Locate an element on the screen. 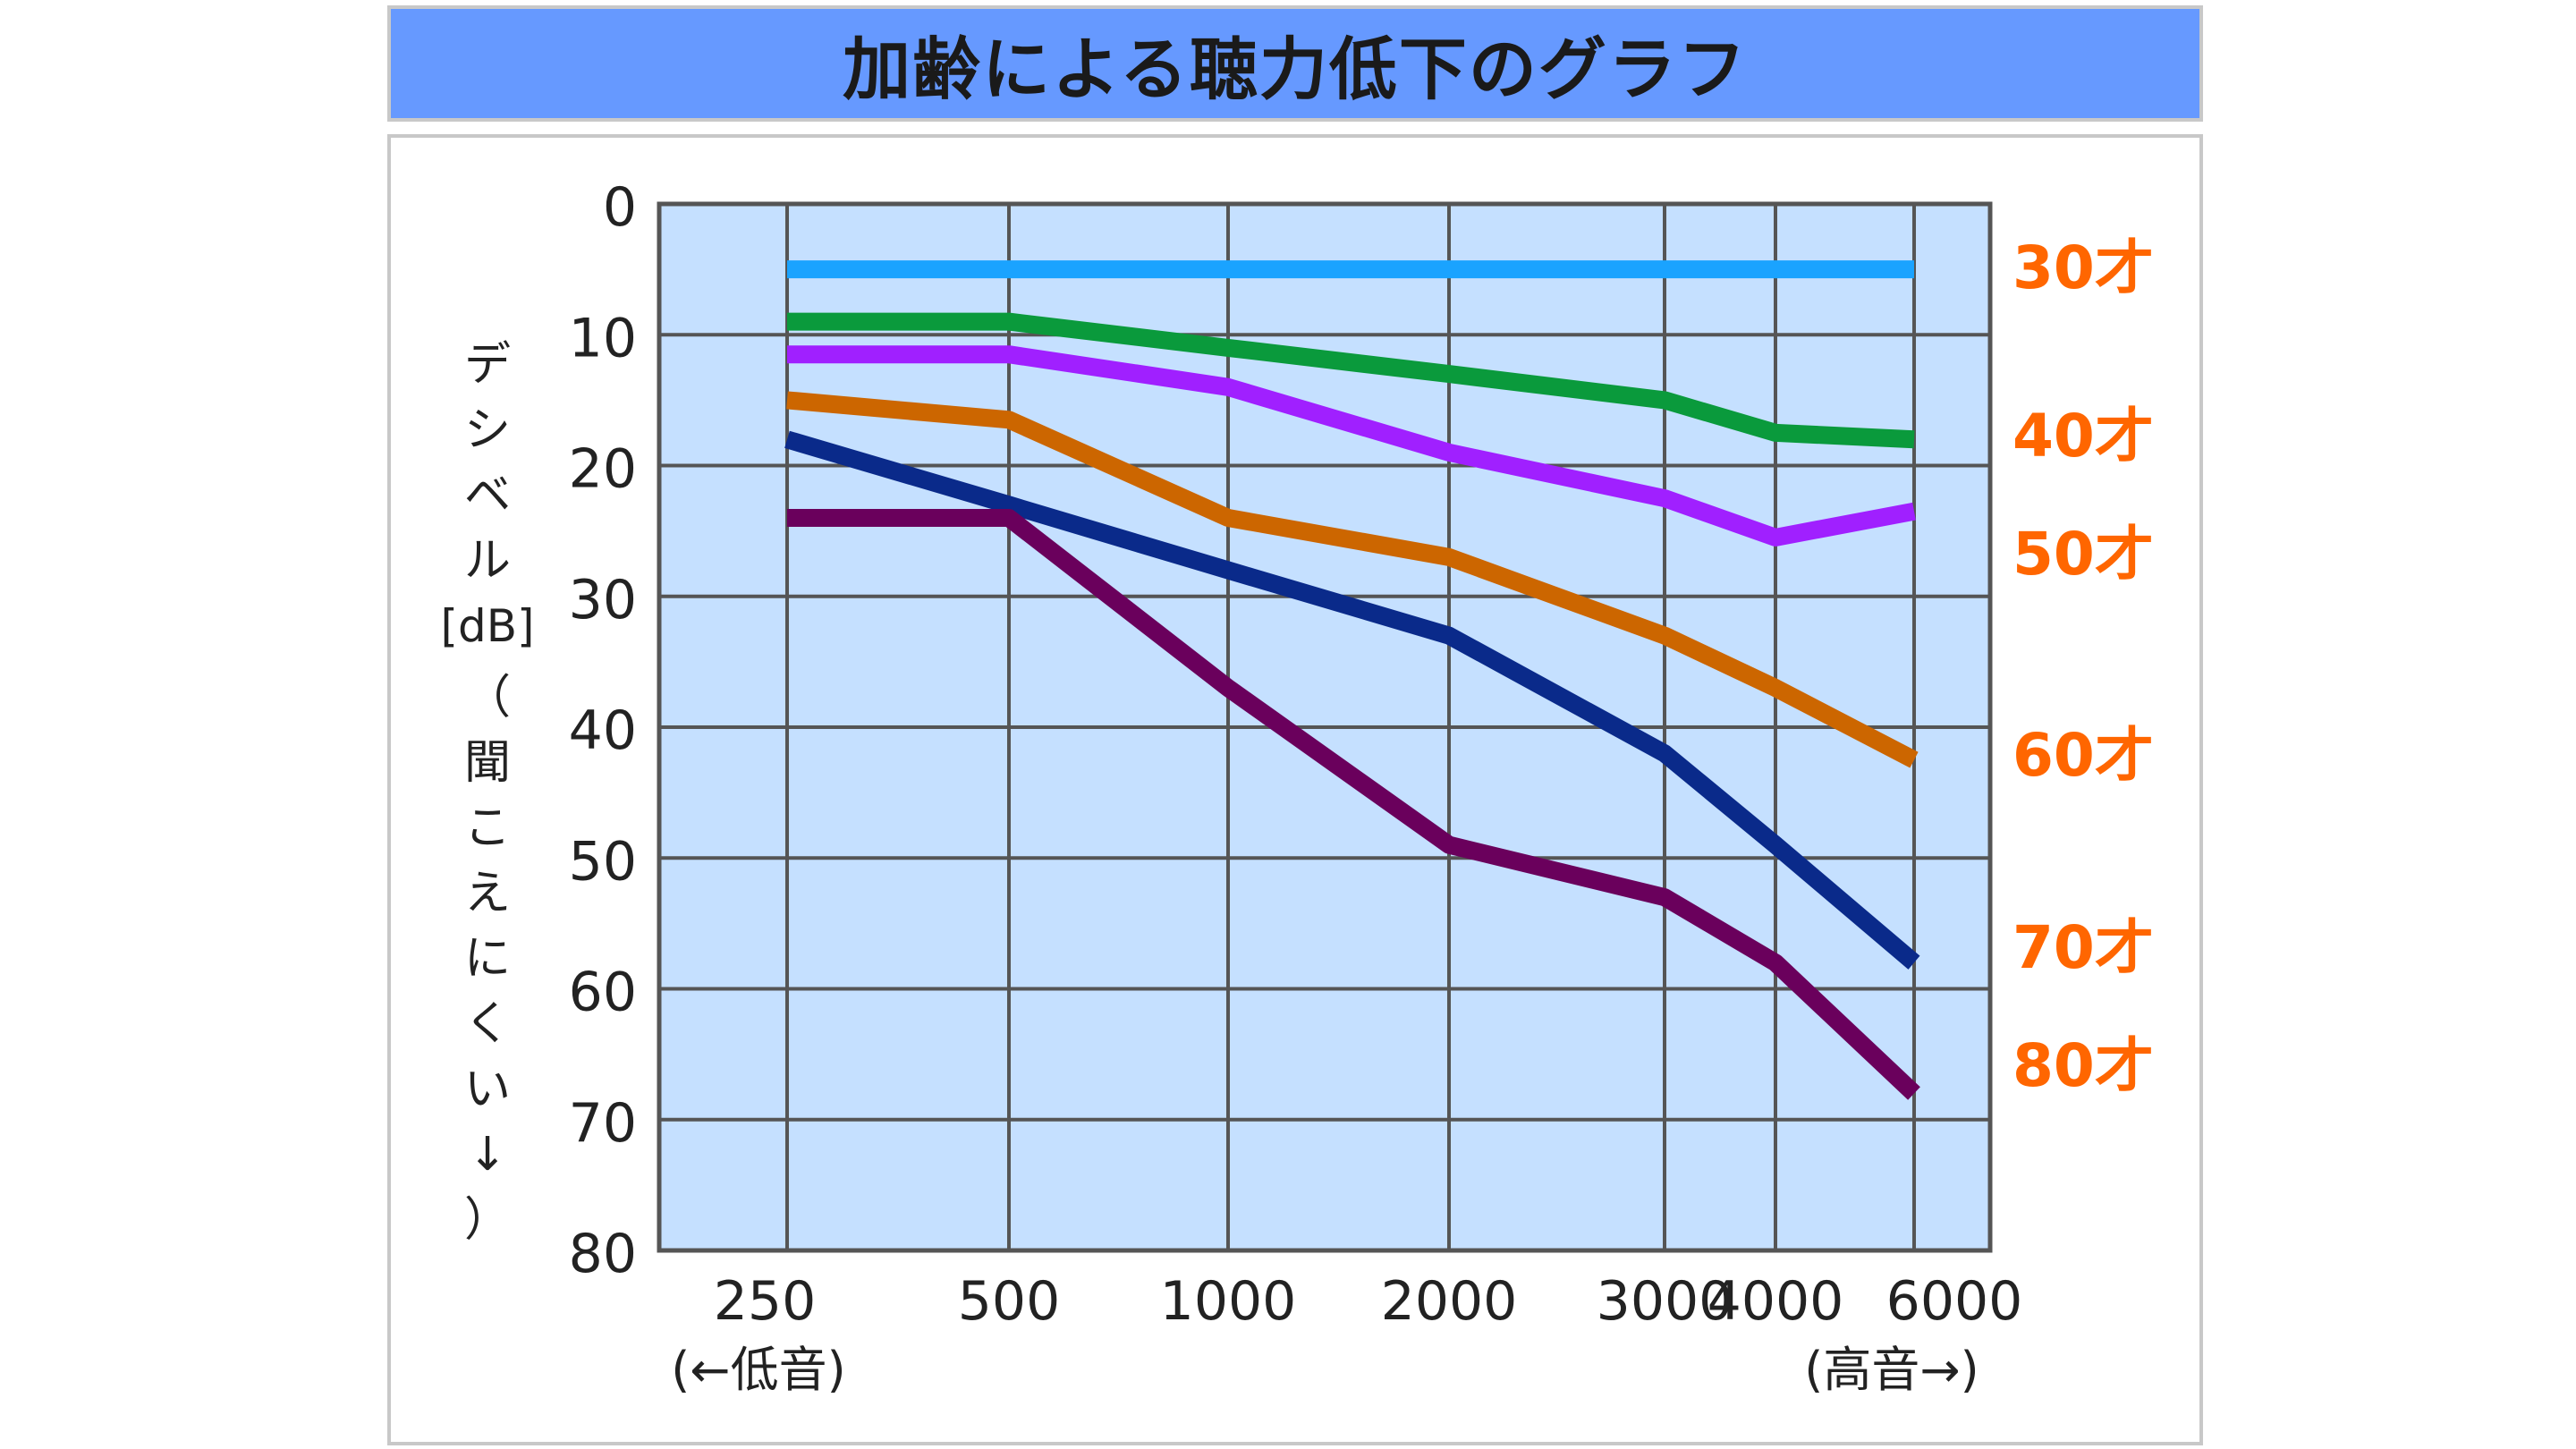  y-tick-label: 50 is located at coordinates (603, 861).